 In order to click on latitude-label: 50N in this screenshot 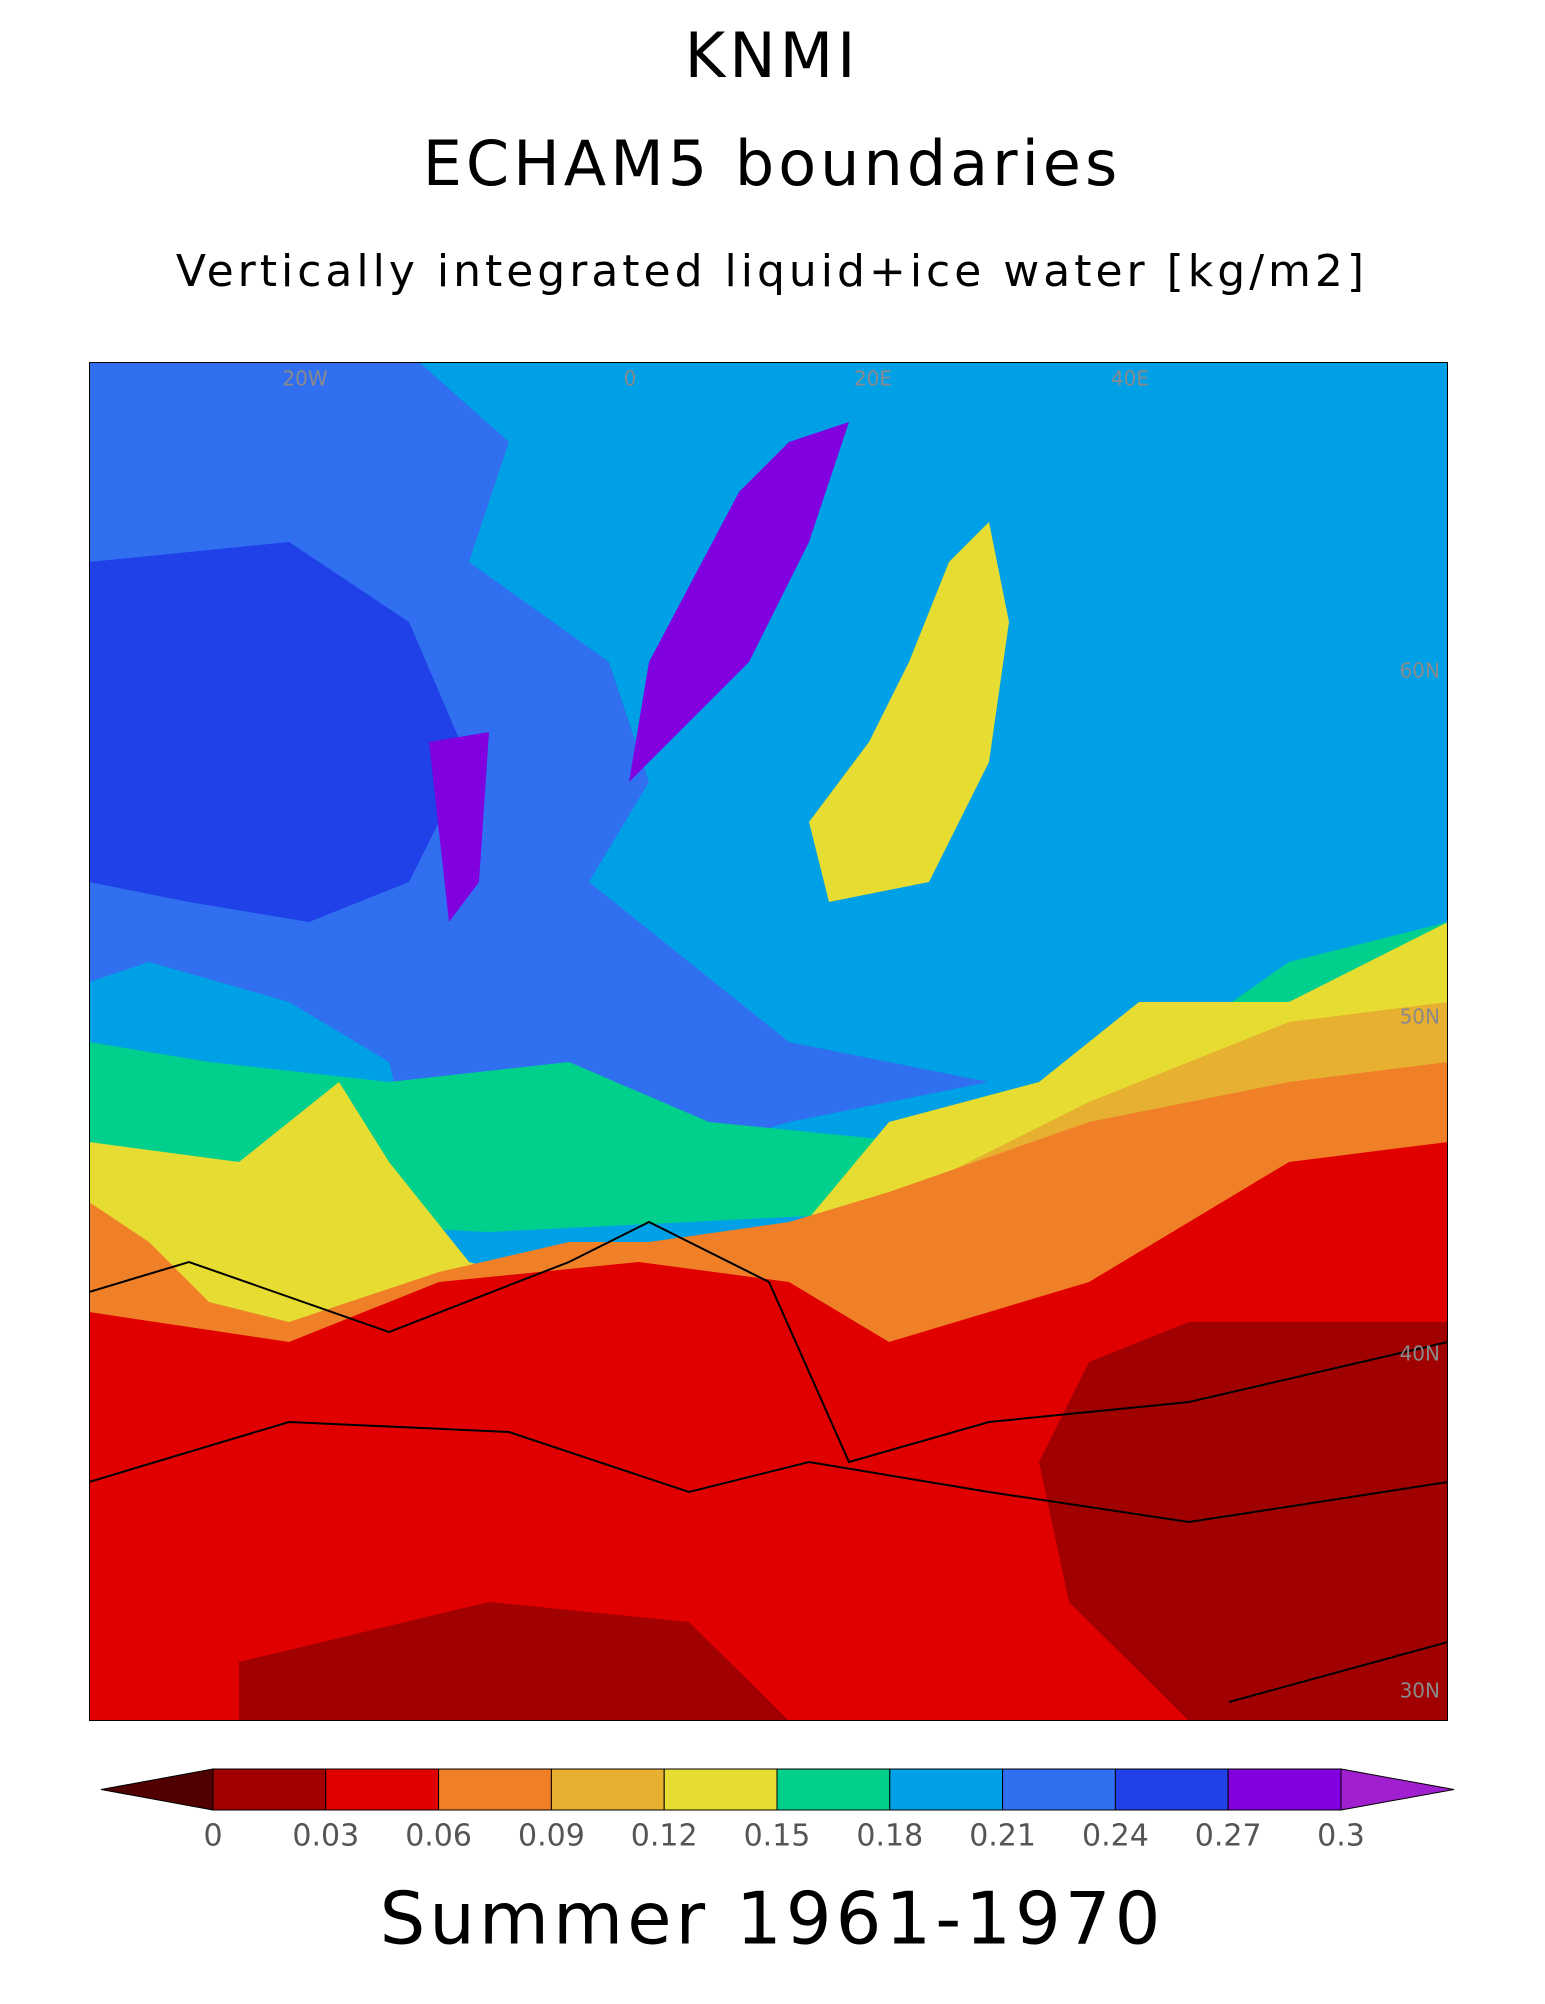, I will do `click(1420, 1017)`.